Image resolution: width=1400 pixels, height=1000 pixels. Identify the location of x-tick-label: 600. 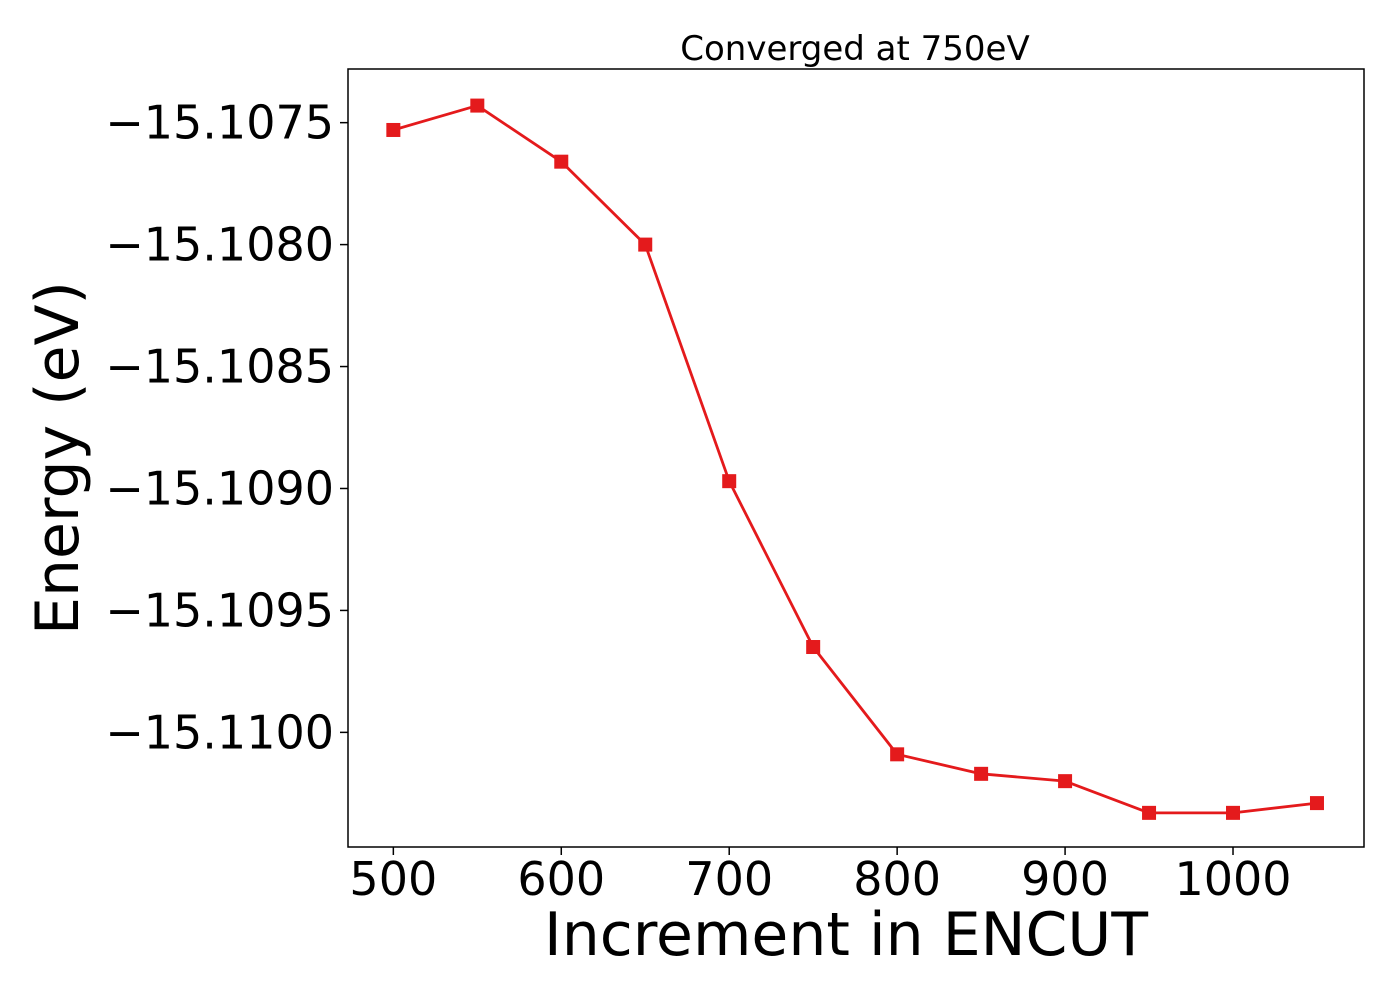
(561, 879).